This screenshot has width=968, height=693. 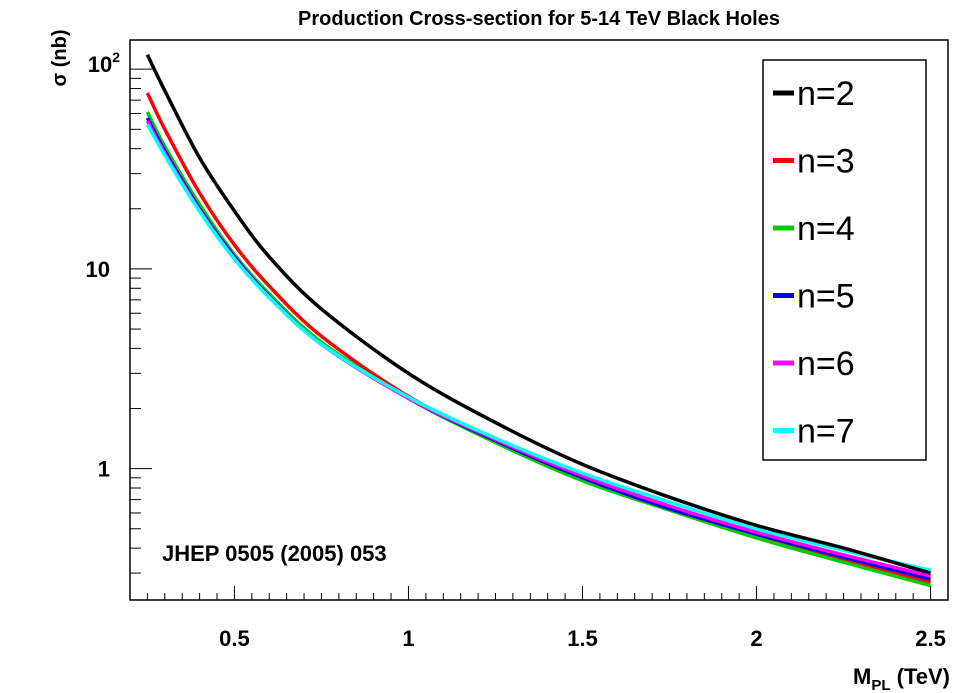 I want to click on x-axis-label-sub: PL, so click(x=880, y=685).